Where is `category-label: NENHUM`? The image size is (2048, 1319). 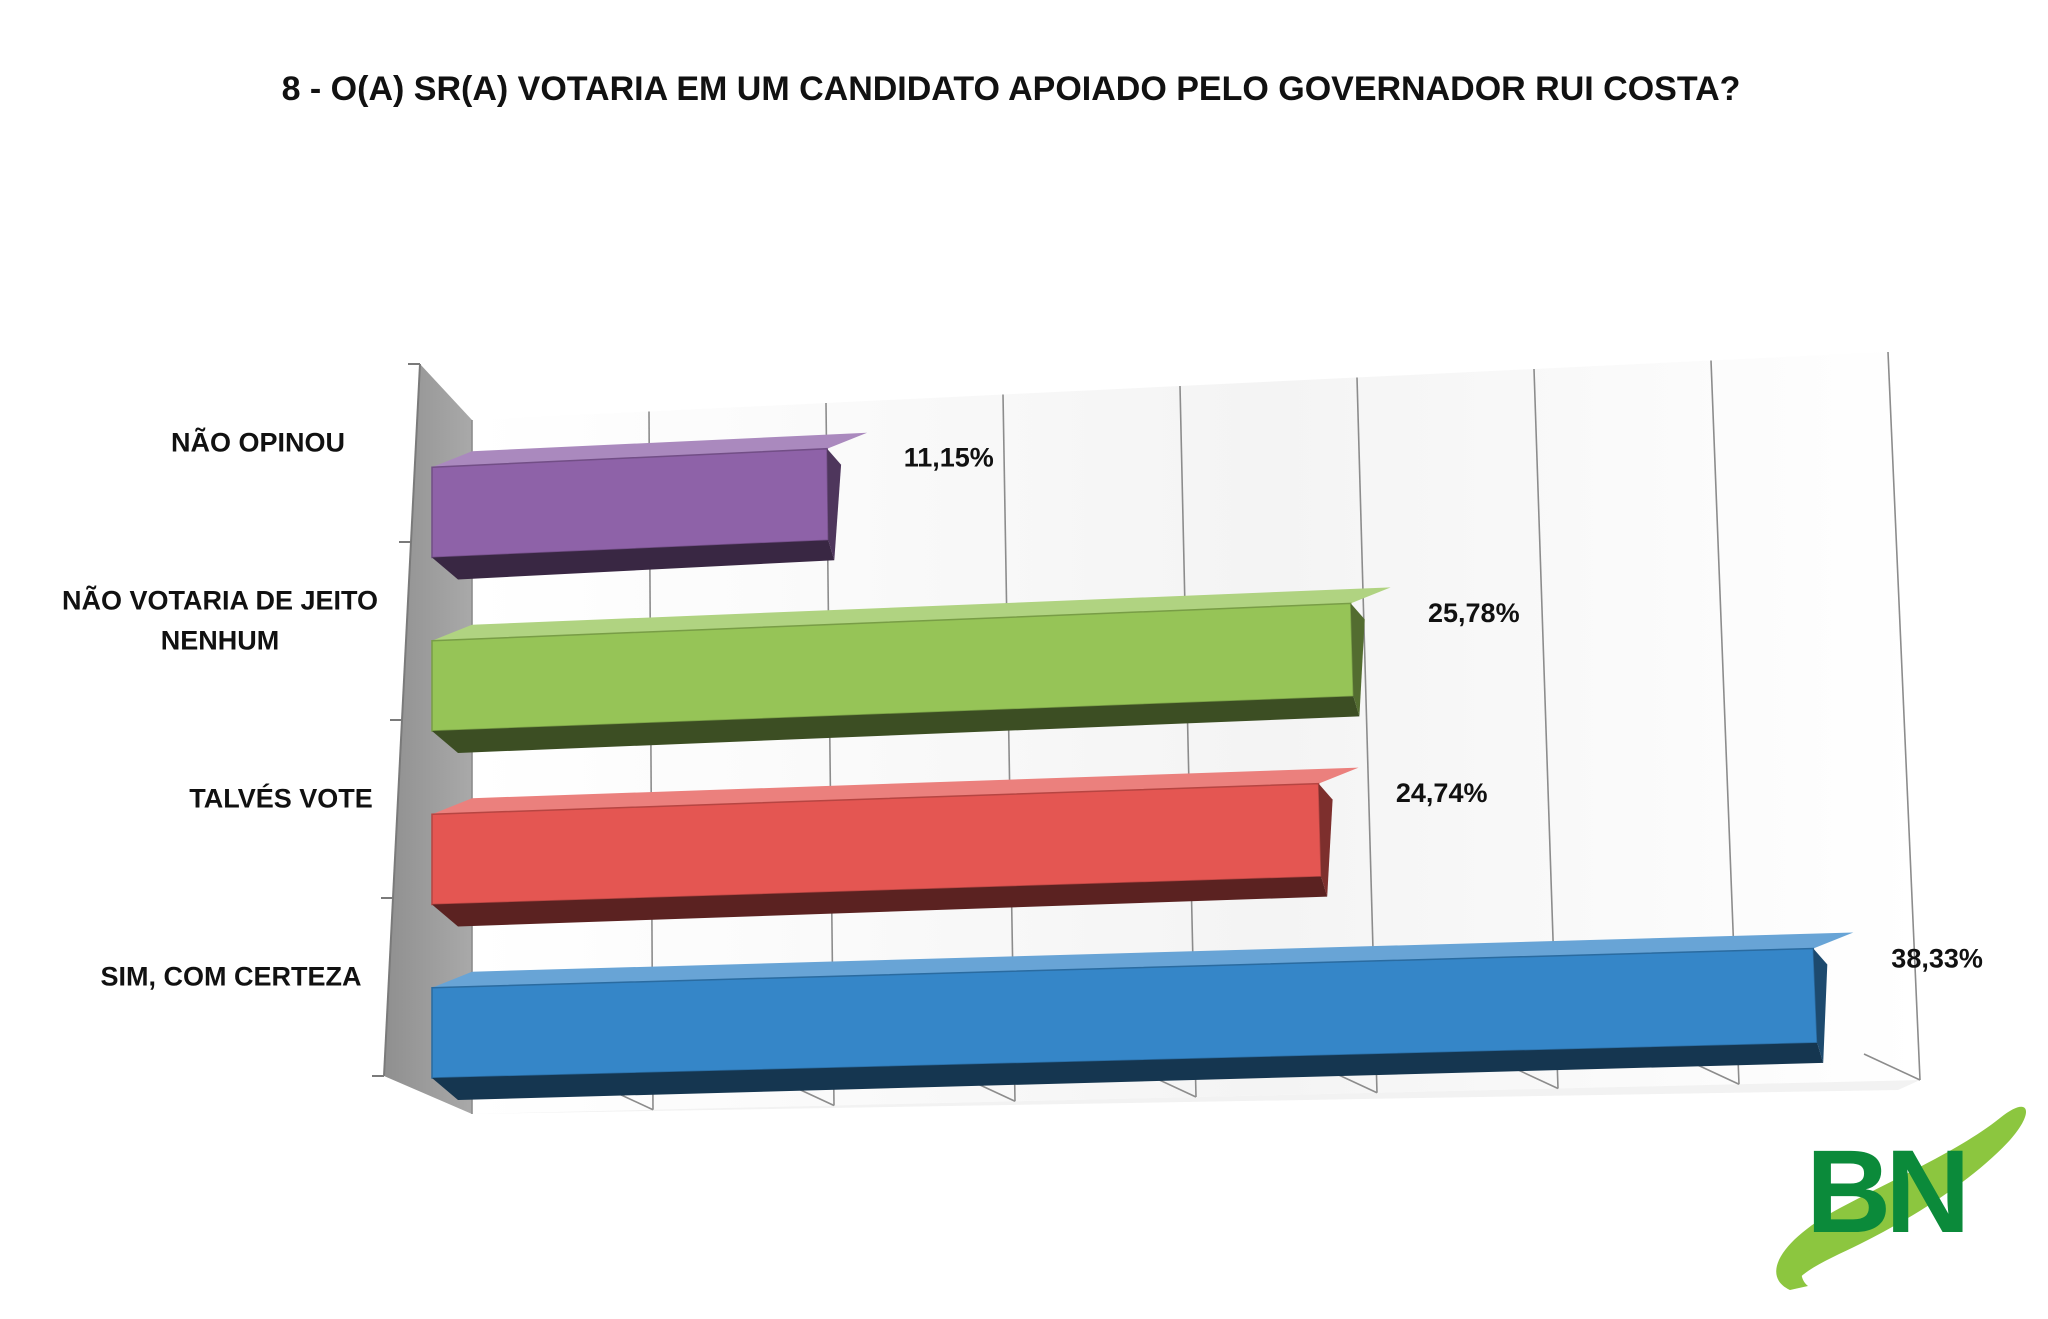 category-label: NENHUM is located at coordinates (220, 640).